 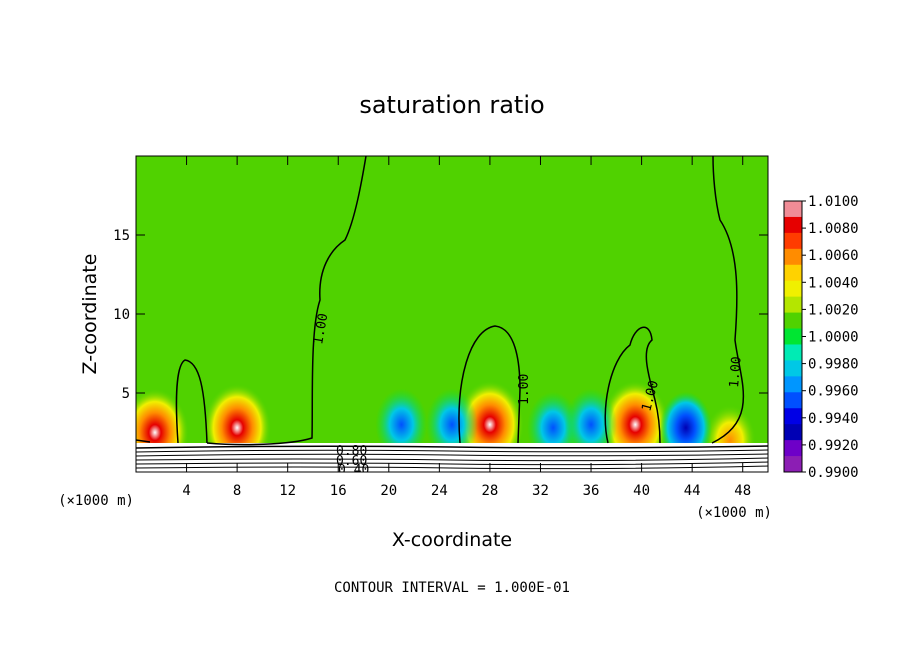 What do you see at coordinates (237, 491) in the screenshot?
I see `x-tick-label: 8` at bounding box center [237, 491].